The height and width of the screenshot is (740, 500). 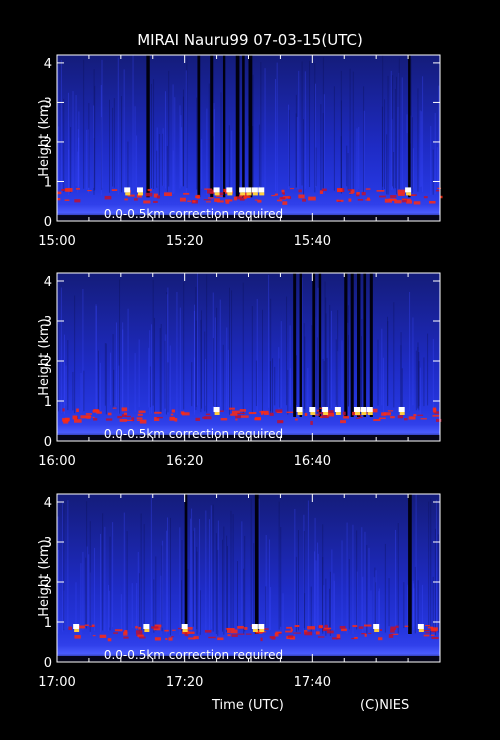 What do you see at coordinates (184, 682) in the screenshot?
I see `x-tick-label: 17:20` at bounding box center [184, 682].